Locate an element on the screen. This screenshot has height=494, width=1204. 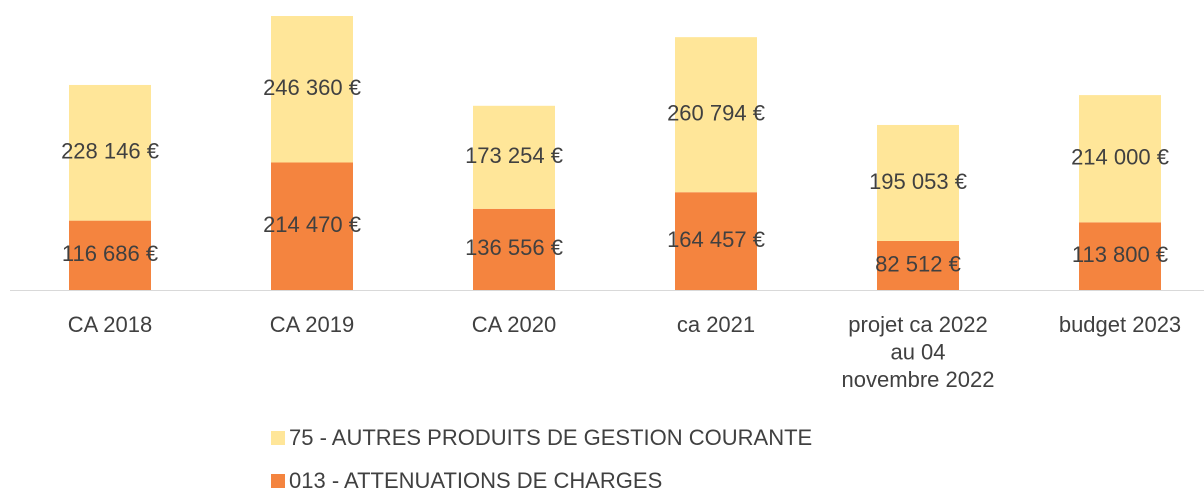
data-label: 214 000 € is located at coordinates (1120, 157).